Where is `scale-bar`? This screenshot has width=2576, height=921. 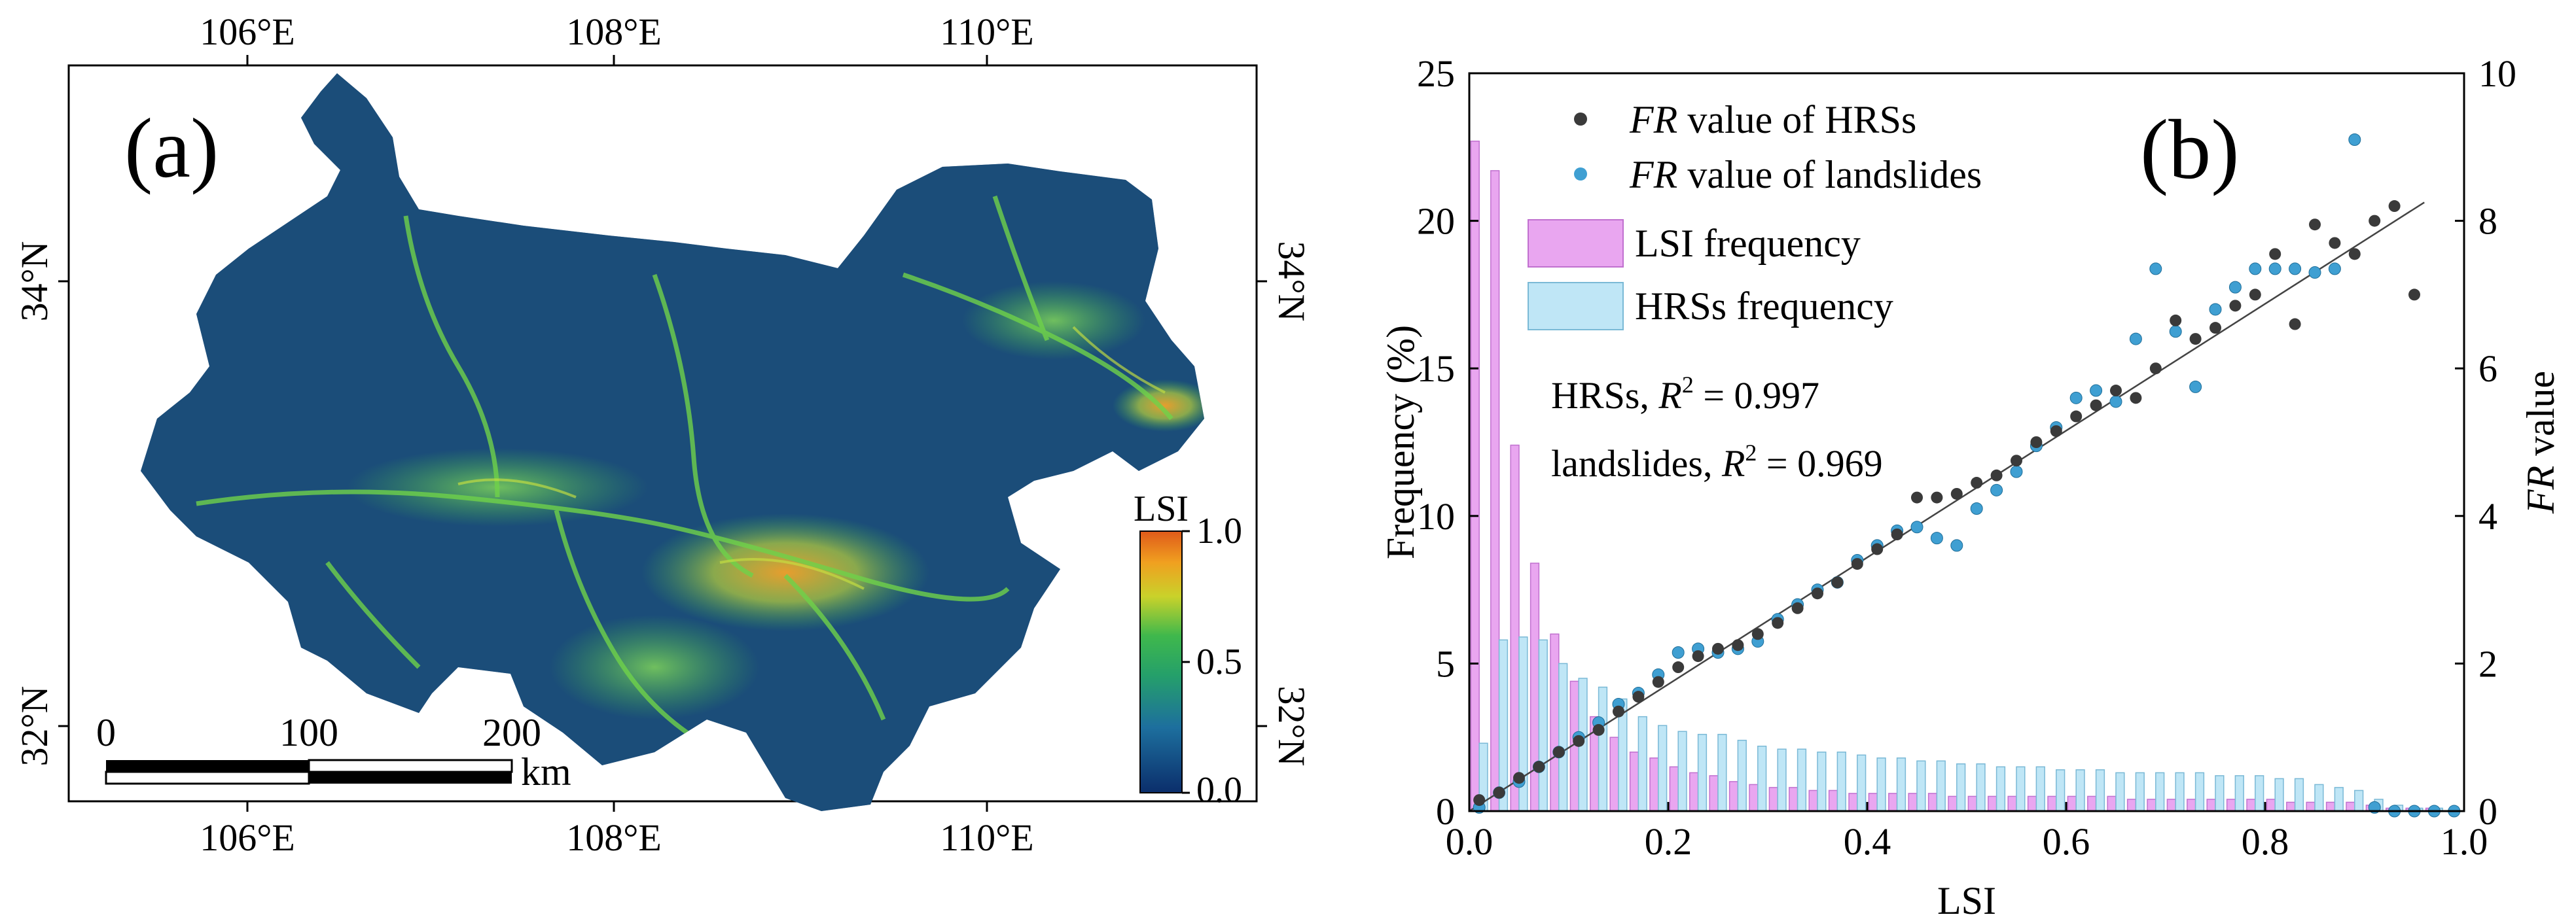
scale-bar is located at coordinates (309, 772).